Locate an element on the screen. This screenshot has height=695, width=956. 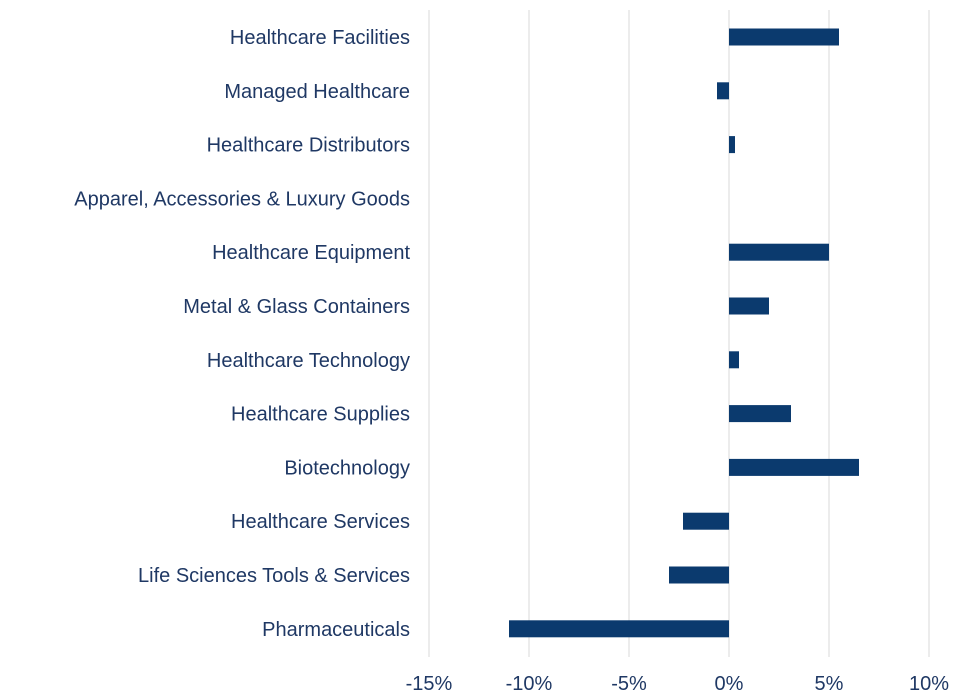
category-label: Healthcare Equipment is located at coordinates (311, 253).